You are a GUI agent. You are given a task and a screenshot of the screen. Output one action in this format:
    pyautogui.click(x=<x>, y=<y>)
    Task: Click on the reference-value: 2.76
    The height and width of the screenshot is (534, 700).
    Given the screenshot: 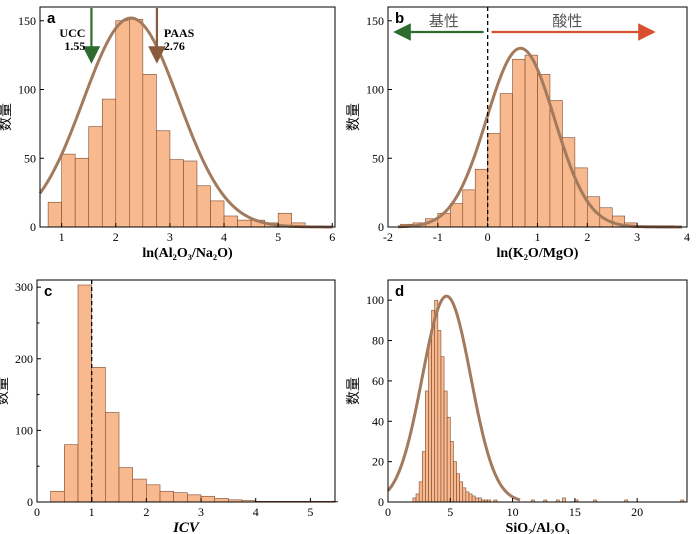 What is the action you would take?
    pyautogui.click(x=174, y=46)
    